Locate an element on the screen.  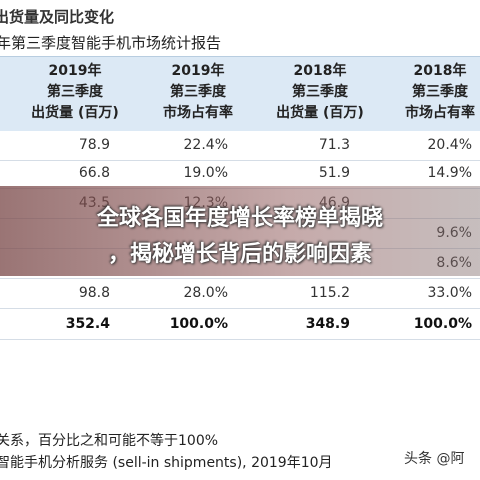
column-header: 2019年第三季度出货量 (百万) is located at coordinates (75, 92).